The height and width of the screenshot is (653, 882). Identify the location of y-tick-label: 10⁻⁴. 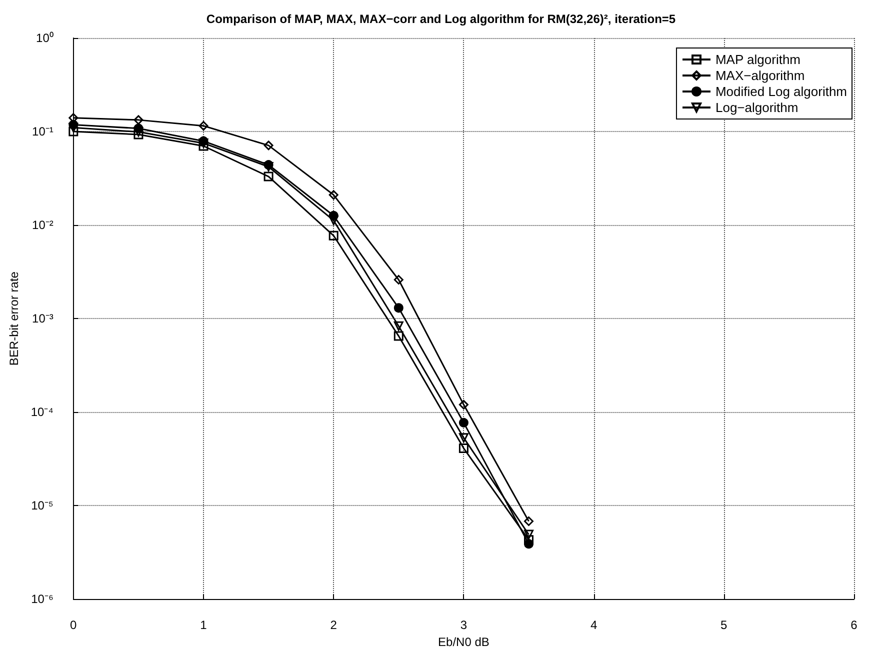
(42, 412).